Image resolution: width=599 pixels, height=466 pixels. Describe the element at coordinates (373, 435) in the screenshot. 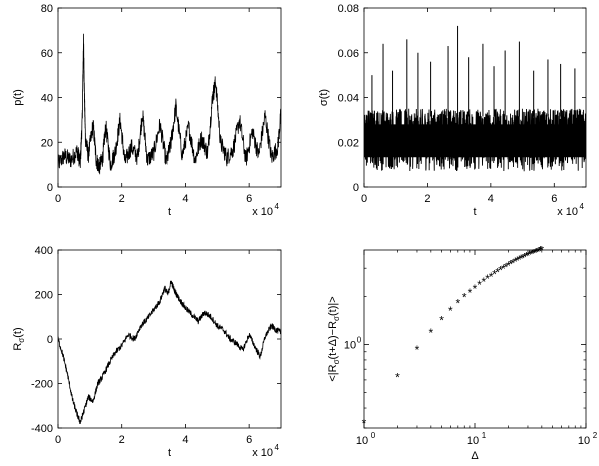

I see `x-tick-label-exp: 0` at that location.